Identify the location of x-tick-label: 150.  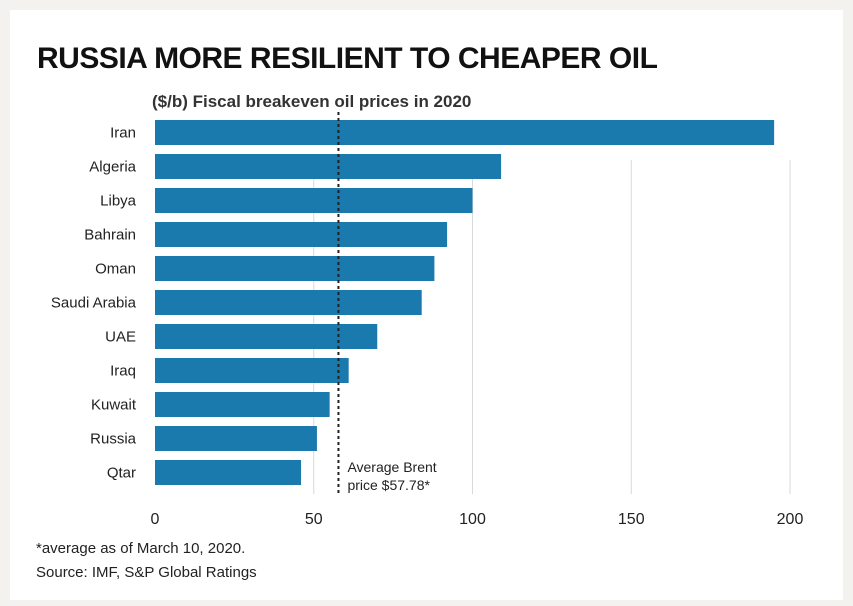
(631, 519).